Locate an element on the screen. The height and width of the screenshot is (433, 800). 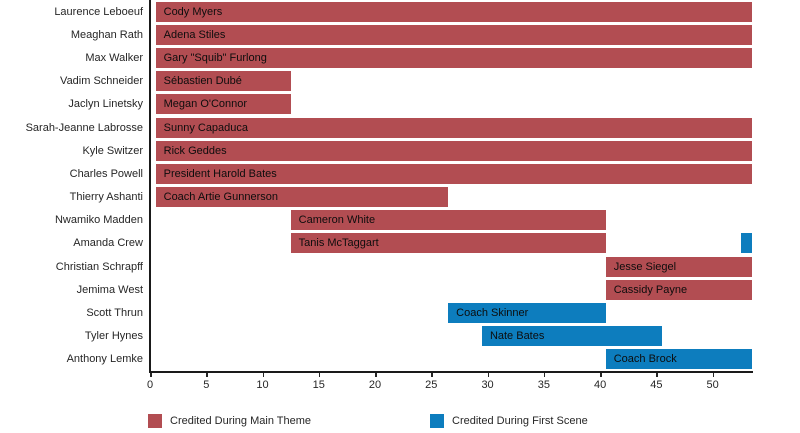
y-axis-label: Nwamiko Madden is located at coordinates (98, 220).